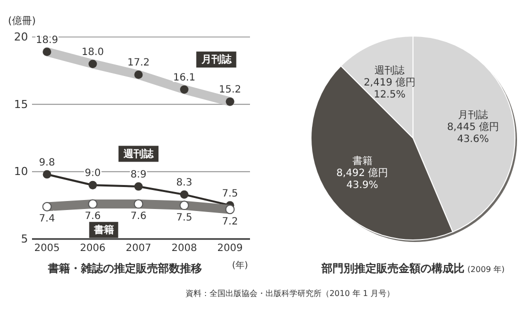 The height and width of the screenshot is (320, 520). What do you see at coordinates (184, 78) in the screenshot?
I see `data-label: 16.1` at bounding box center [184, 78].